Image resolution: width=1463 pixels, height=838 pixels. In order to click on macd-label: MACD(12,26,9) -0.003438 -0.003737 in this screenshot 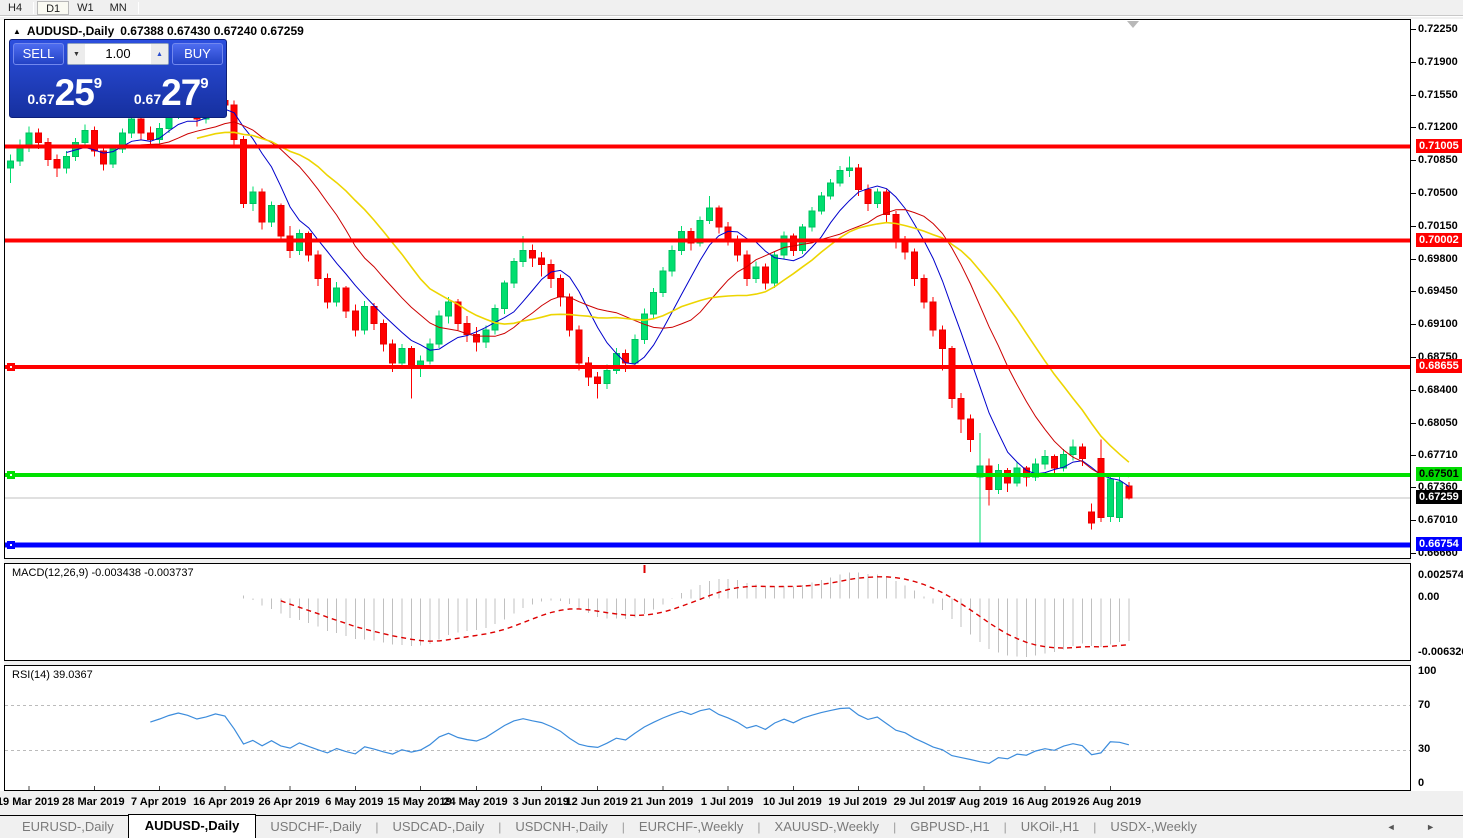, I will do `click(103, 573)`.